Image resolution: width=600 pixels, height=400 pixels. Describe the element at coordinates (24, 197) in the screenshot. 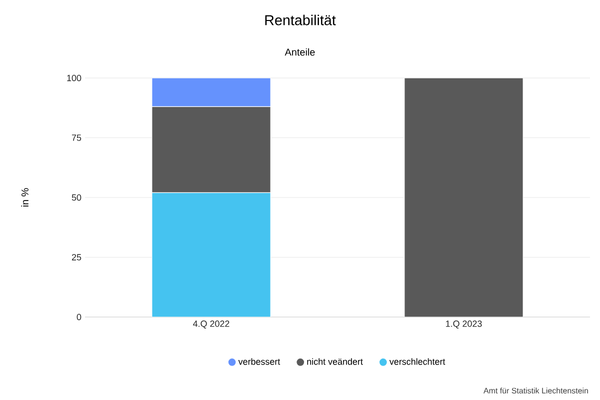

I see `y-axis-title: in %` at that location.